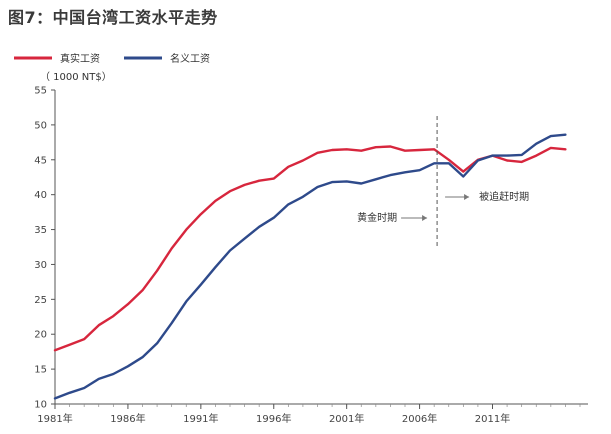 The height and width of the screenshot is (434, 611). I want to click on figure-title: 图7：中国台湾工资水平走势, so click(113, 17).